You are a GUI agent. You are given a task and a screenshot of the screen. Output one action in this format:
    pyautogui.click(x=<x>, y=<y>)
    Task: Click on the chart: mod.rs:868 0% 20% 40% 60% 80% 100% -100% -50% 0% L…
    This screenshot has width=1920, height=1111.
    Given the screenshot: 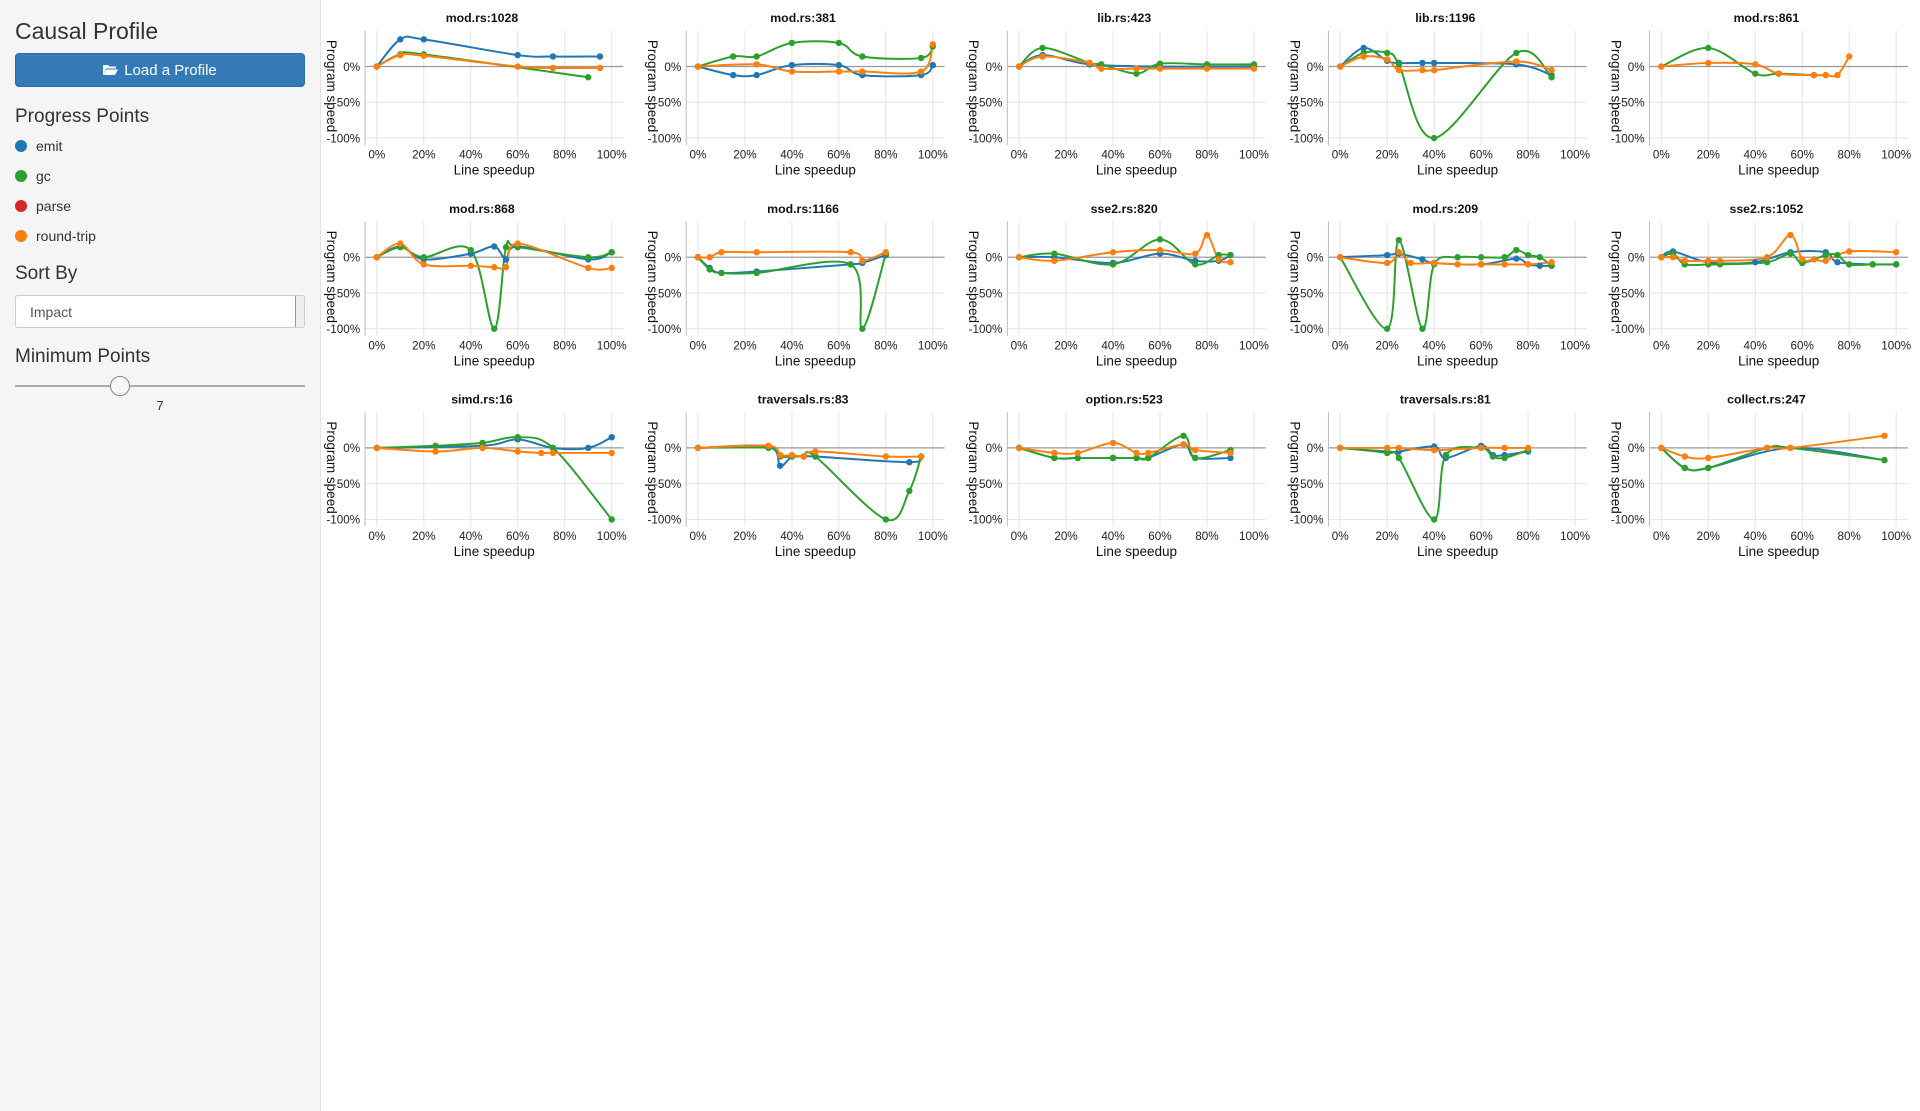 What is the action you would take?
    pyautogui.click(x=475, y=285)
    